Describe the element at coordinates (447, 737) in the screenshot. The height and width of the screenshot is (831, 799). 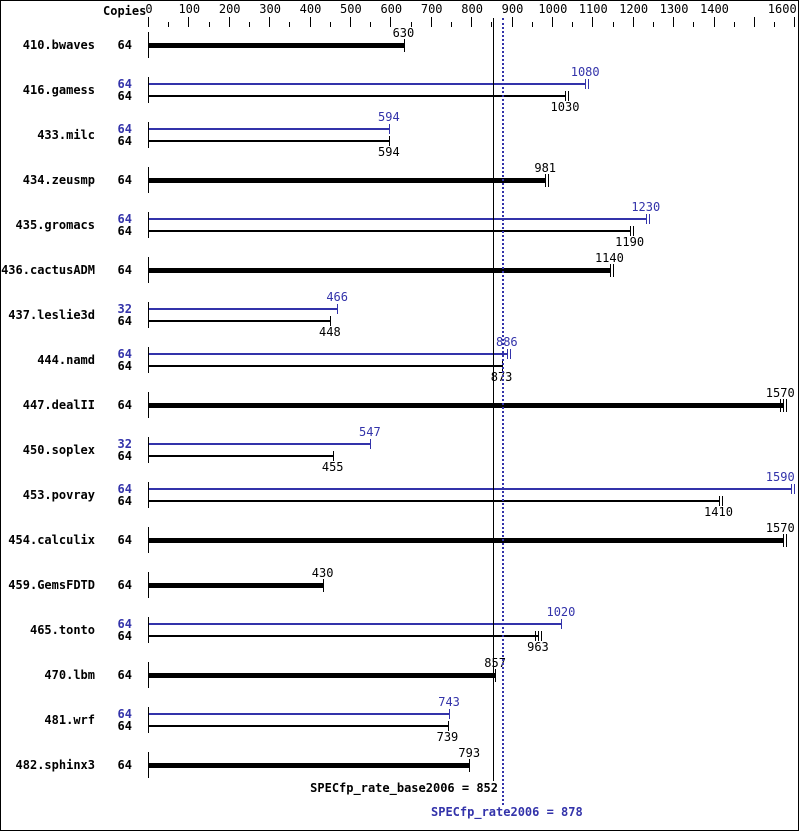
I see `bar-value-label: 739` at that location.